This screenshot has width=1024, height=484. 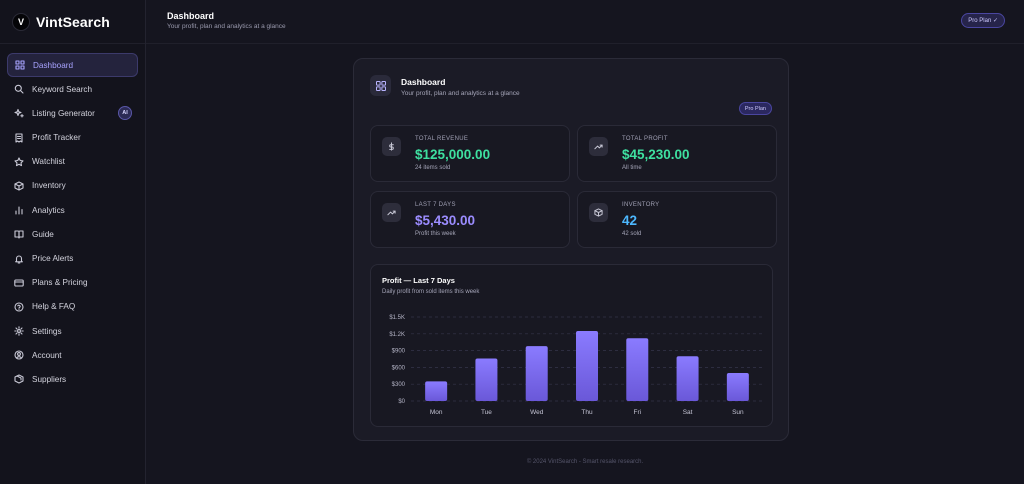 I want to click on stat-label: TOTAL PROFIT, so click(x=645, y=139).